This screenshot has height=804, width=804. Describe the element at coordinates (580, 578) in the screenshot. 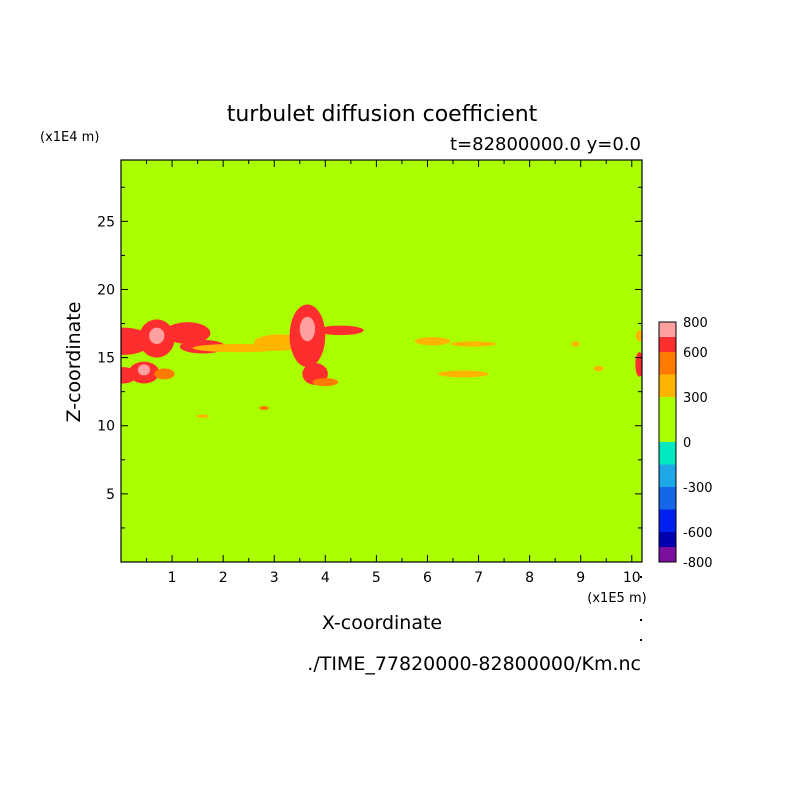

I see `x-tick-label: 9` at that location.